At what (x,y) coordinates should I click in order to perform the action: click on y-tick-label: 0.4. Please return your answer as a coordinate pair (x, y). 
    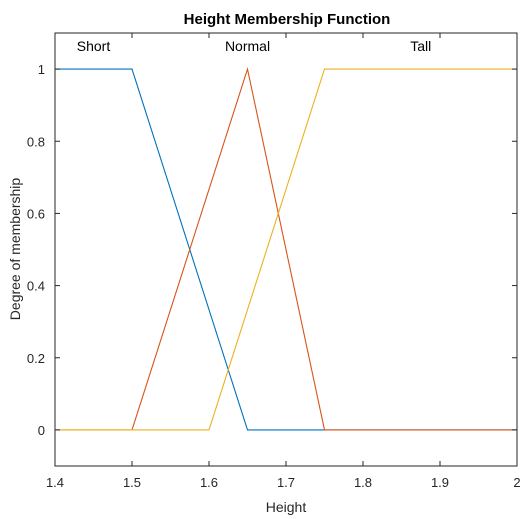
    Looking at the image, I should click on (36, 286).